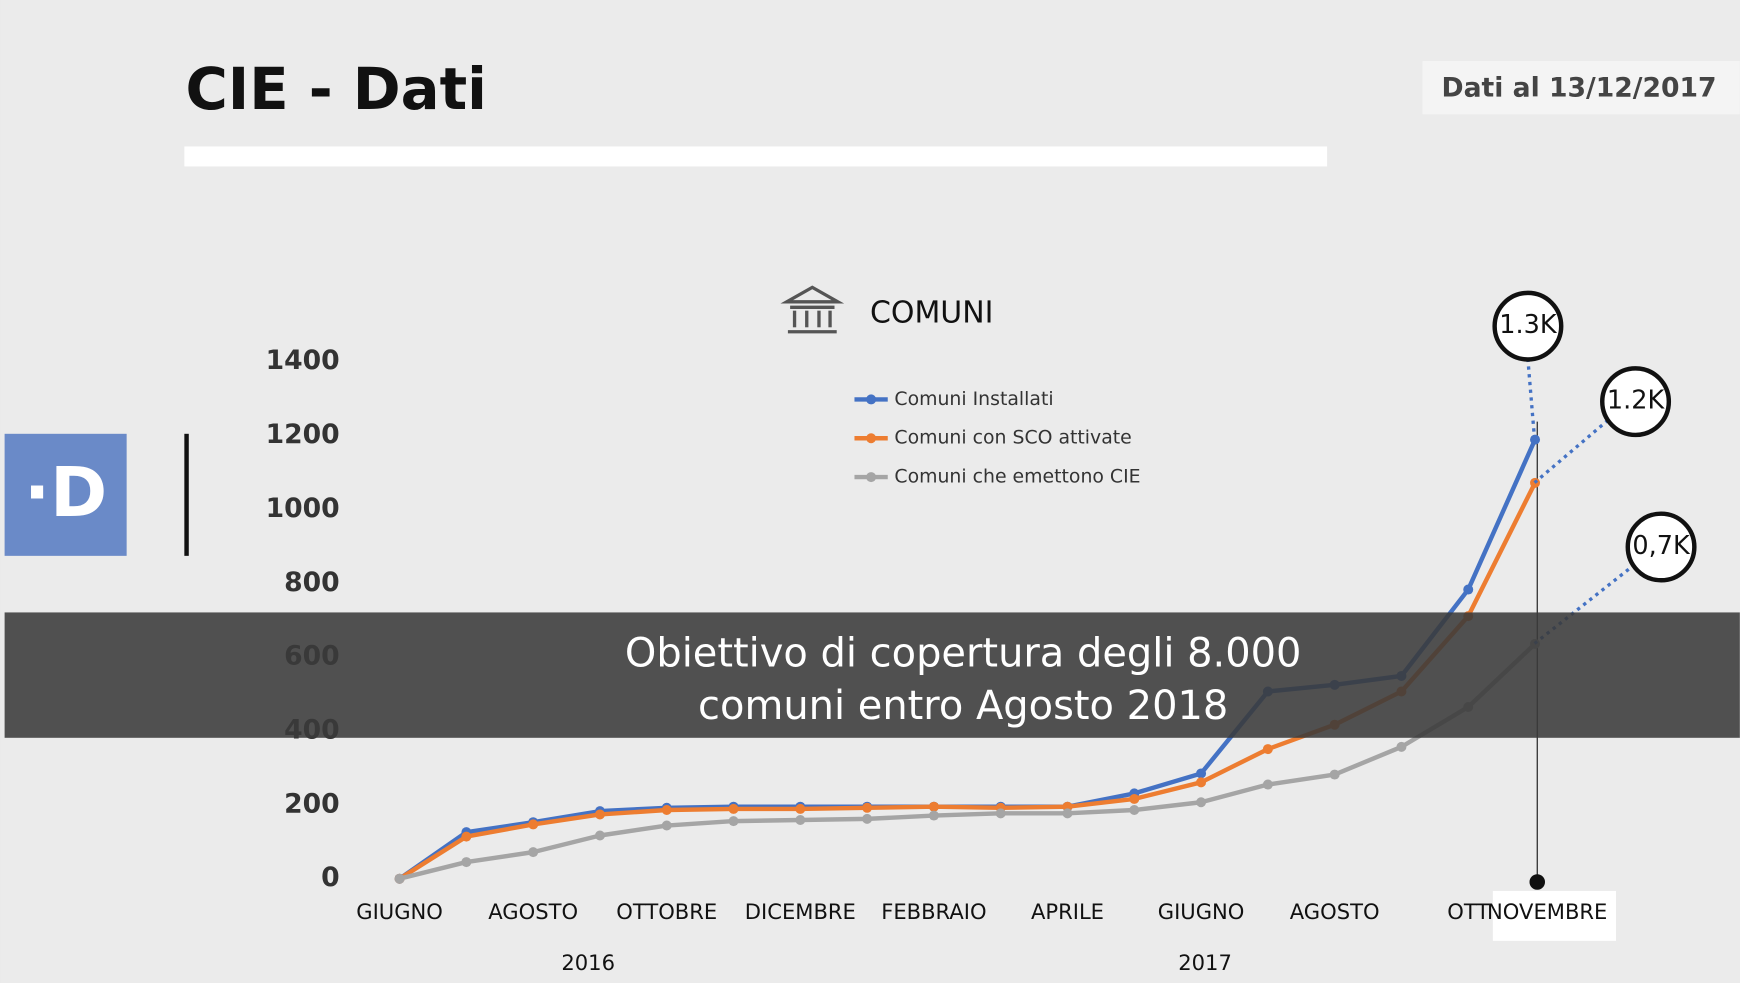 This screenshot has width=1740, height=983. Describe the element at coordinates (933, 911) in the screenshot. I see `x-tick-label: FEBBRAIO` at that location.